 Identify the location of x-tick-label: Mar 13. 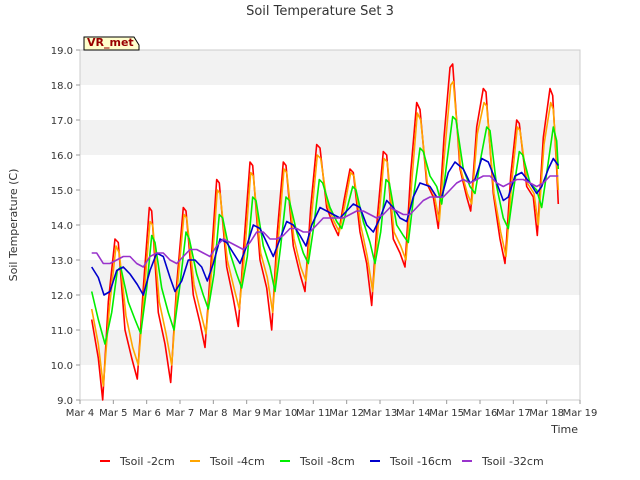
(380, 413).